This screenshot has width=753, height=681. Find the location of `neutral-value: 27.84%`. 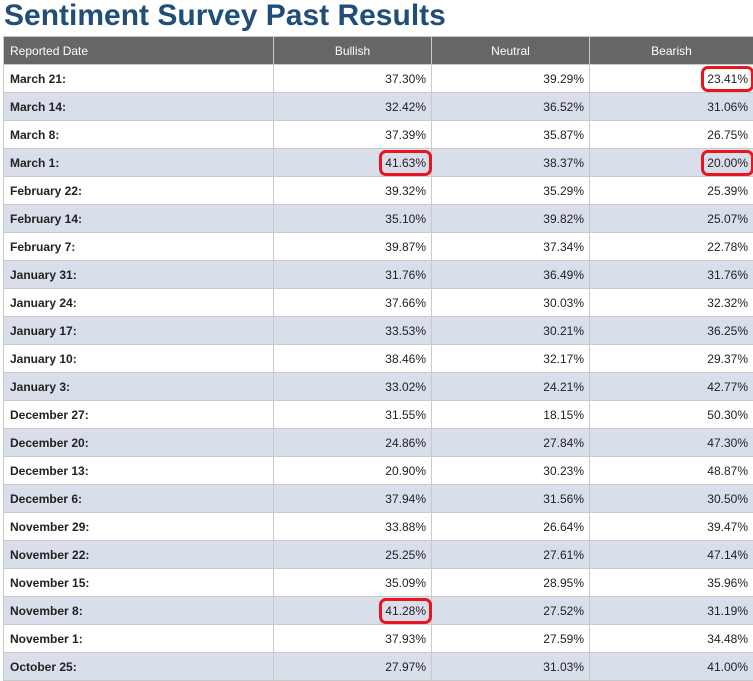

neutral-value: 27.84% is located at coordinates (563, 443).